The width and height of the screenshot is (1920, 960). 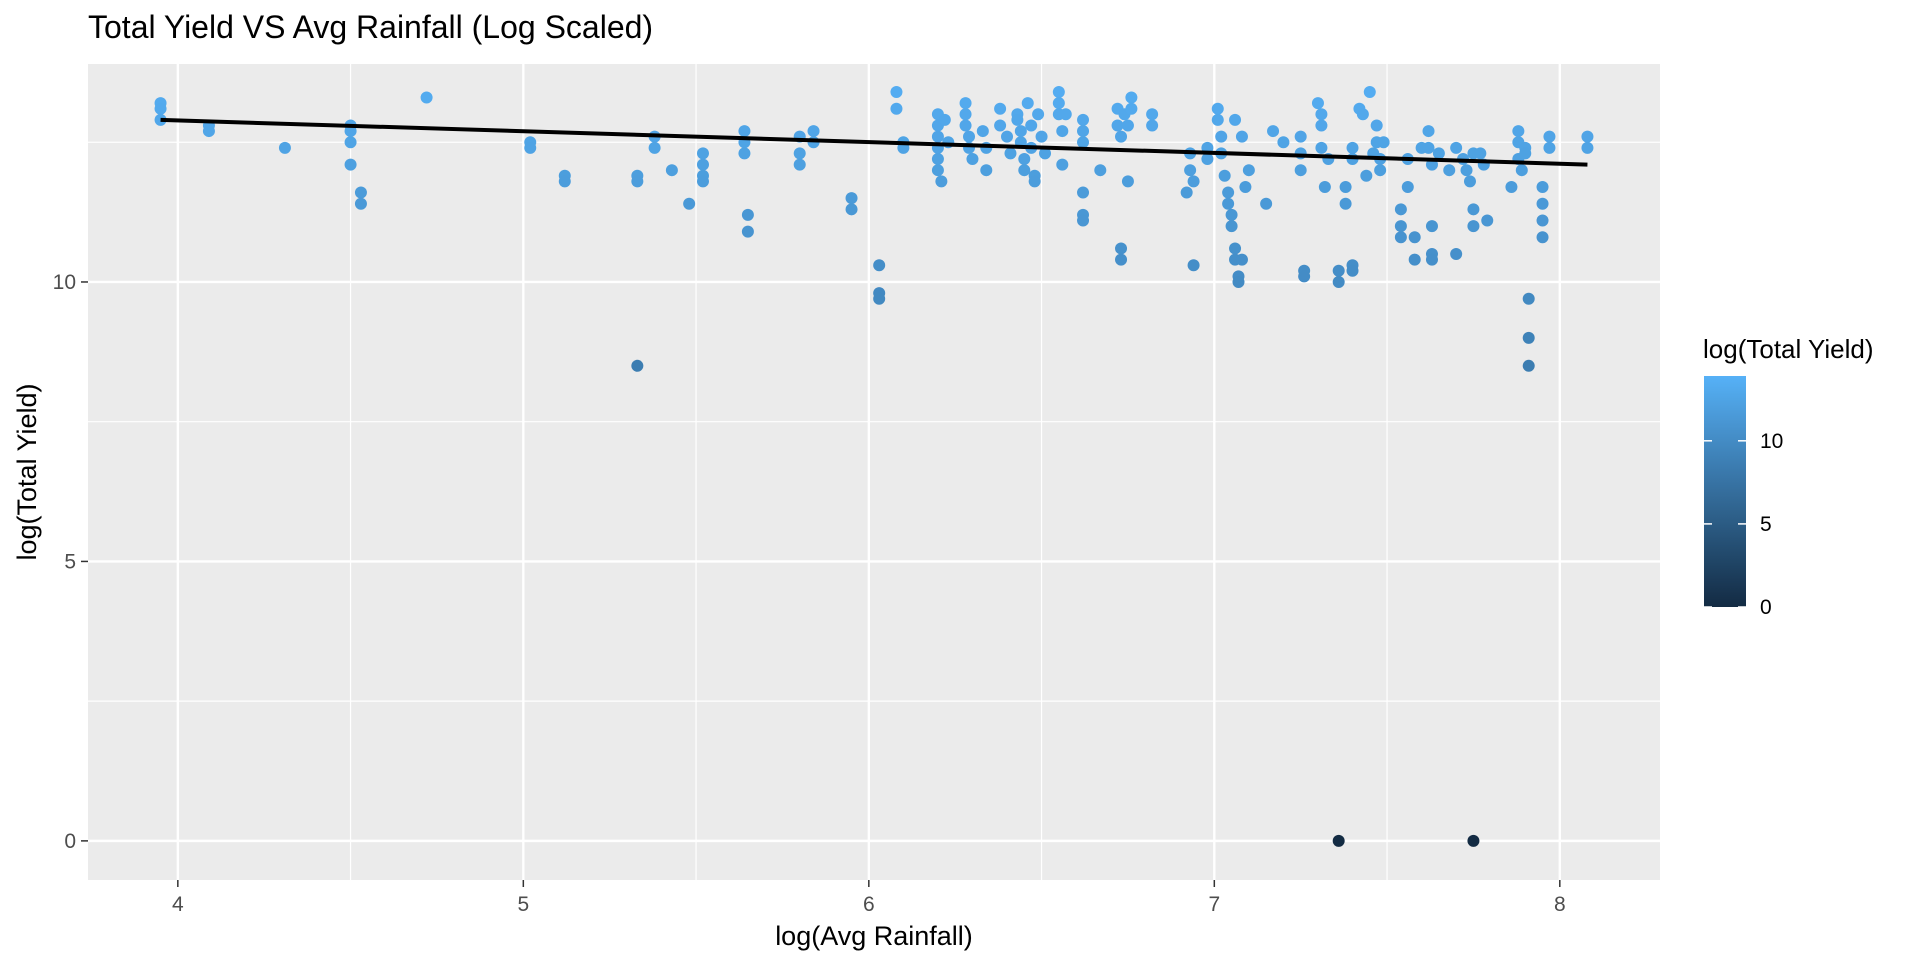 I want to click on legend-tick-label: 0, so click(x=1766, y=607).